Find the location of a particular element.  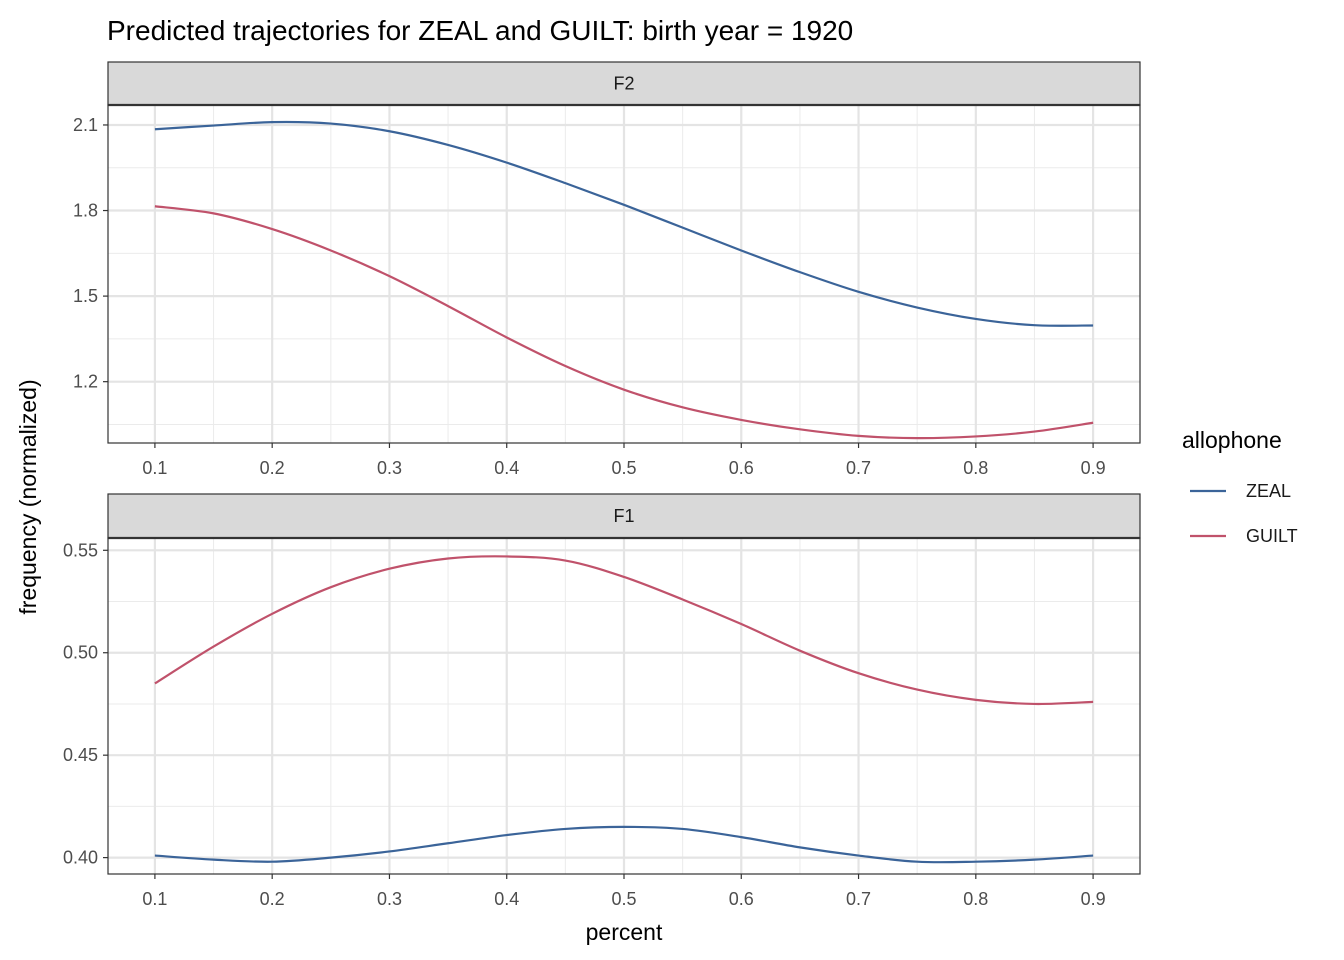

legend-entry-zeal: ZEAL is located at coordinates (1240, 491).